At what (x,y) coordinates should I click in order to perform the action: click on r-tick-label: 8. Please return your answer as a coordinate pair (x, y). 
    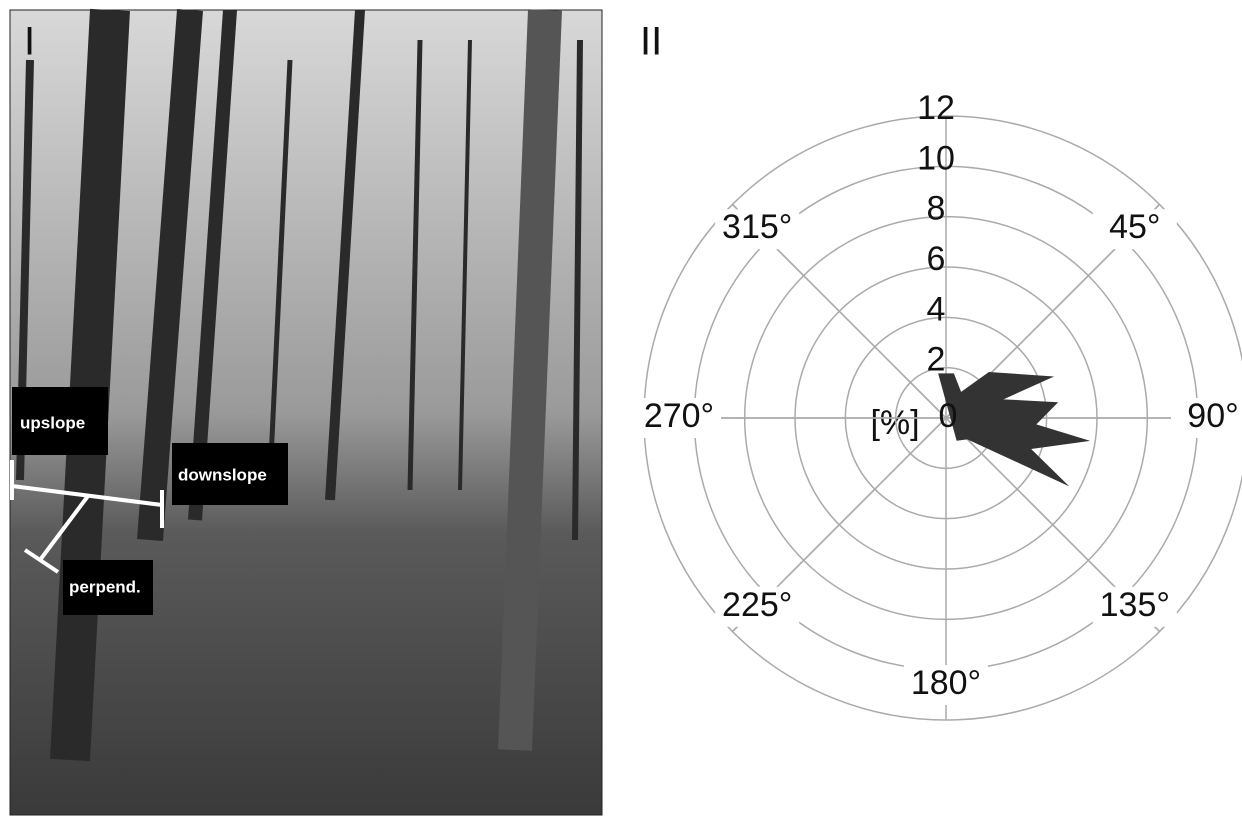
    Looking at the image, I should click on (936, 209).